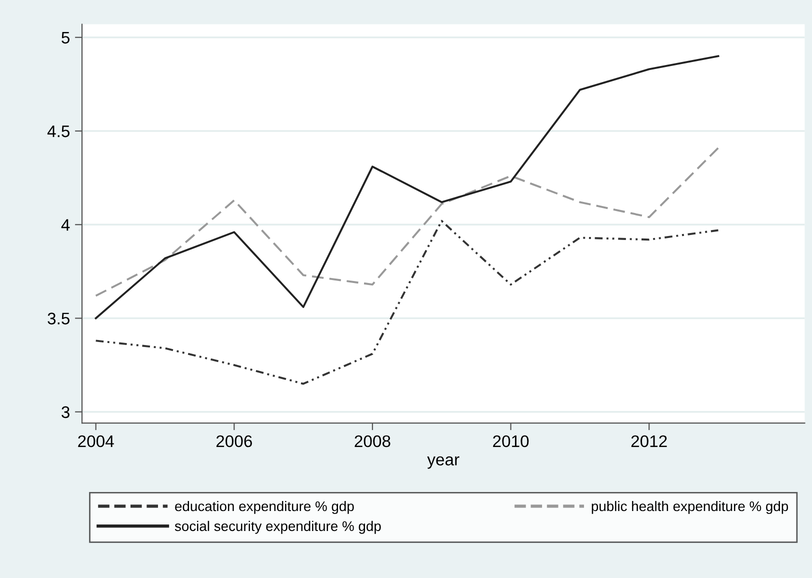 This screenshot has width=812, height=578. What do you see at coordinates (264, 507) in the screenshot?
I see `legend-label: education expenditure % gdp` at bounding box center [264, 507].